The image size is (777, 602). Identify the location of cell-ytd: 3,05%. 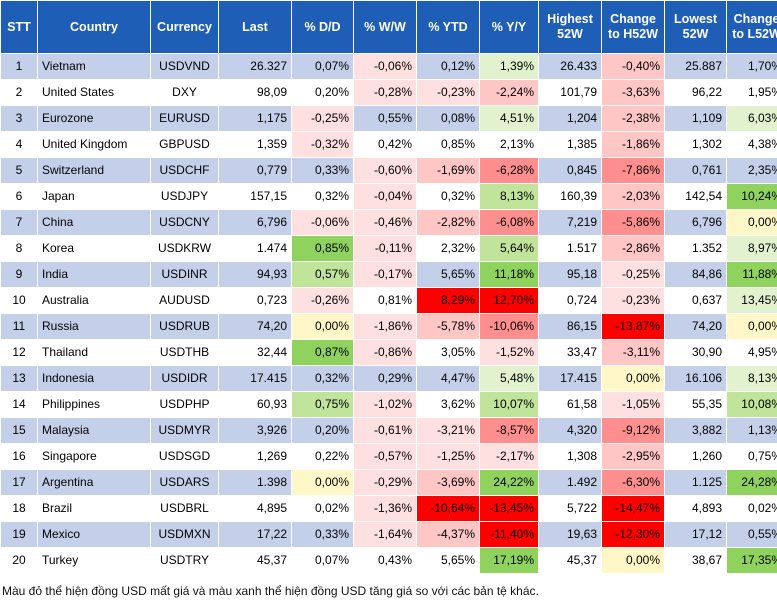
(448, 352).